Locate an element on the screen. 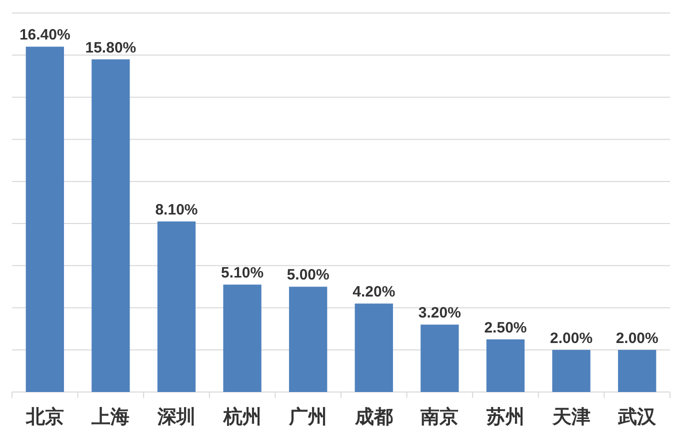 The width and height of the screenshot is (686, 439). x-tick-label: 北京 is located at coordinates (44, 417).